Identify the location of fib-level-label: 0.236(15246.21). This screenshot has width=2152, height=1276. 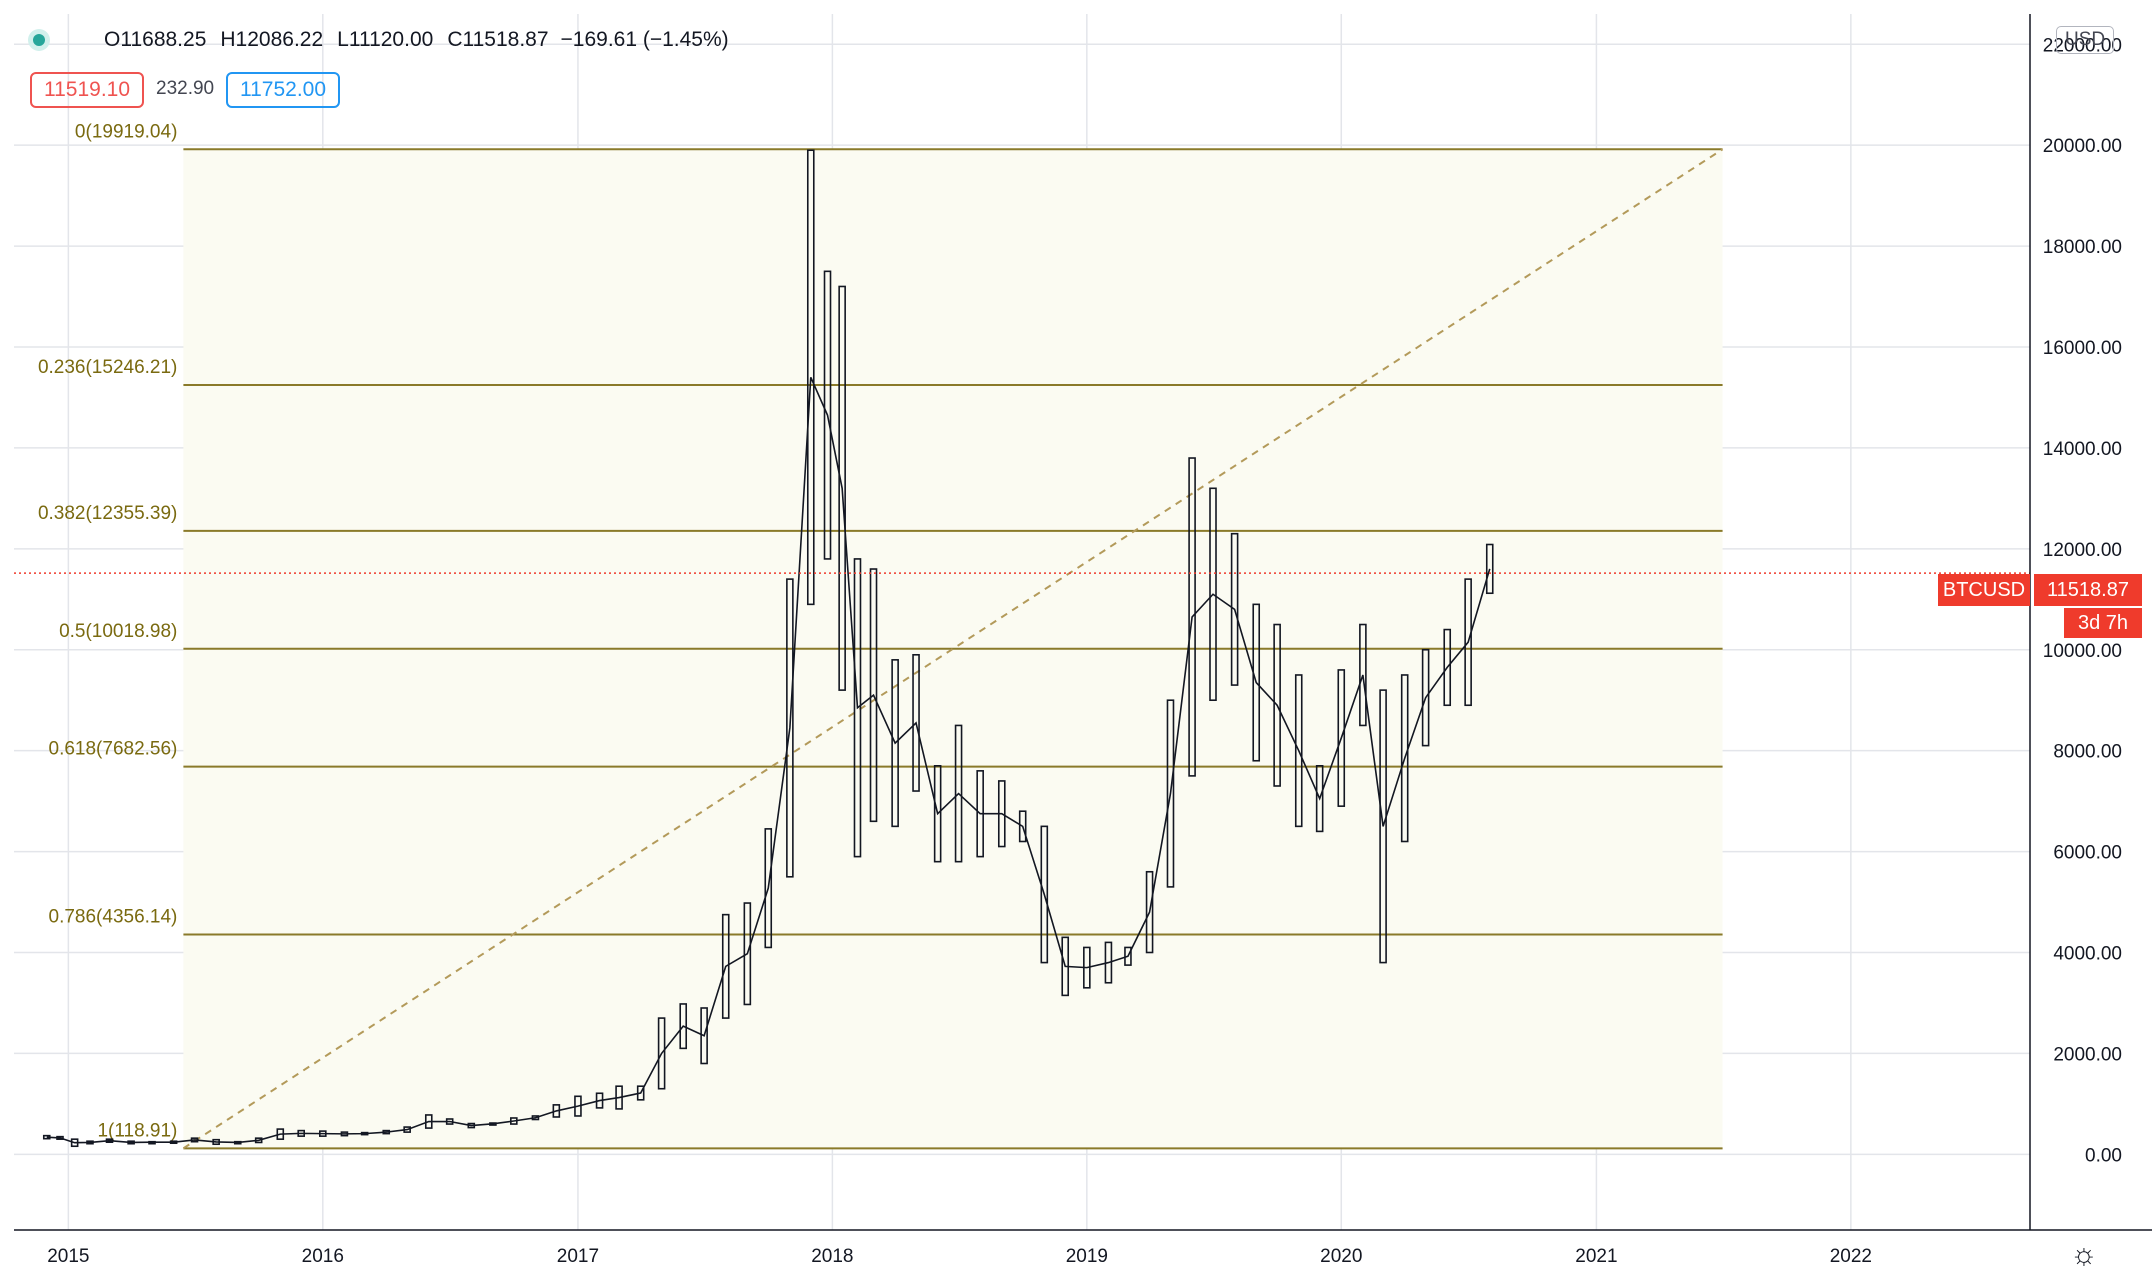
(107, 367).